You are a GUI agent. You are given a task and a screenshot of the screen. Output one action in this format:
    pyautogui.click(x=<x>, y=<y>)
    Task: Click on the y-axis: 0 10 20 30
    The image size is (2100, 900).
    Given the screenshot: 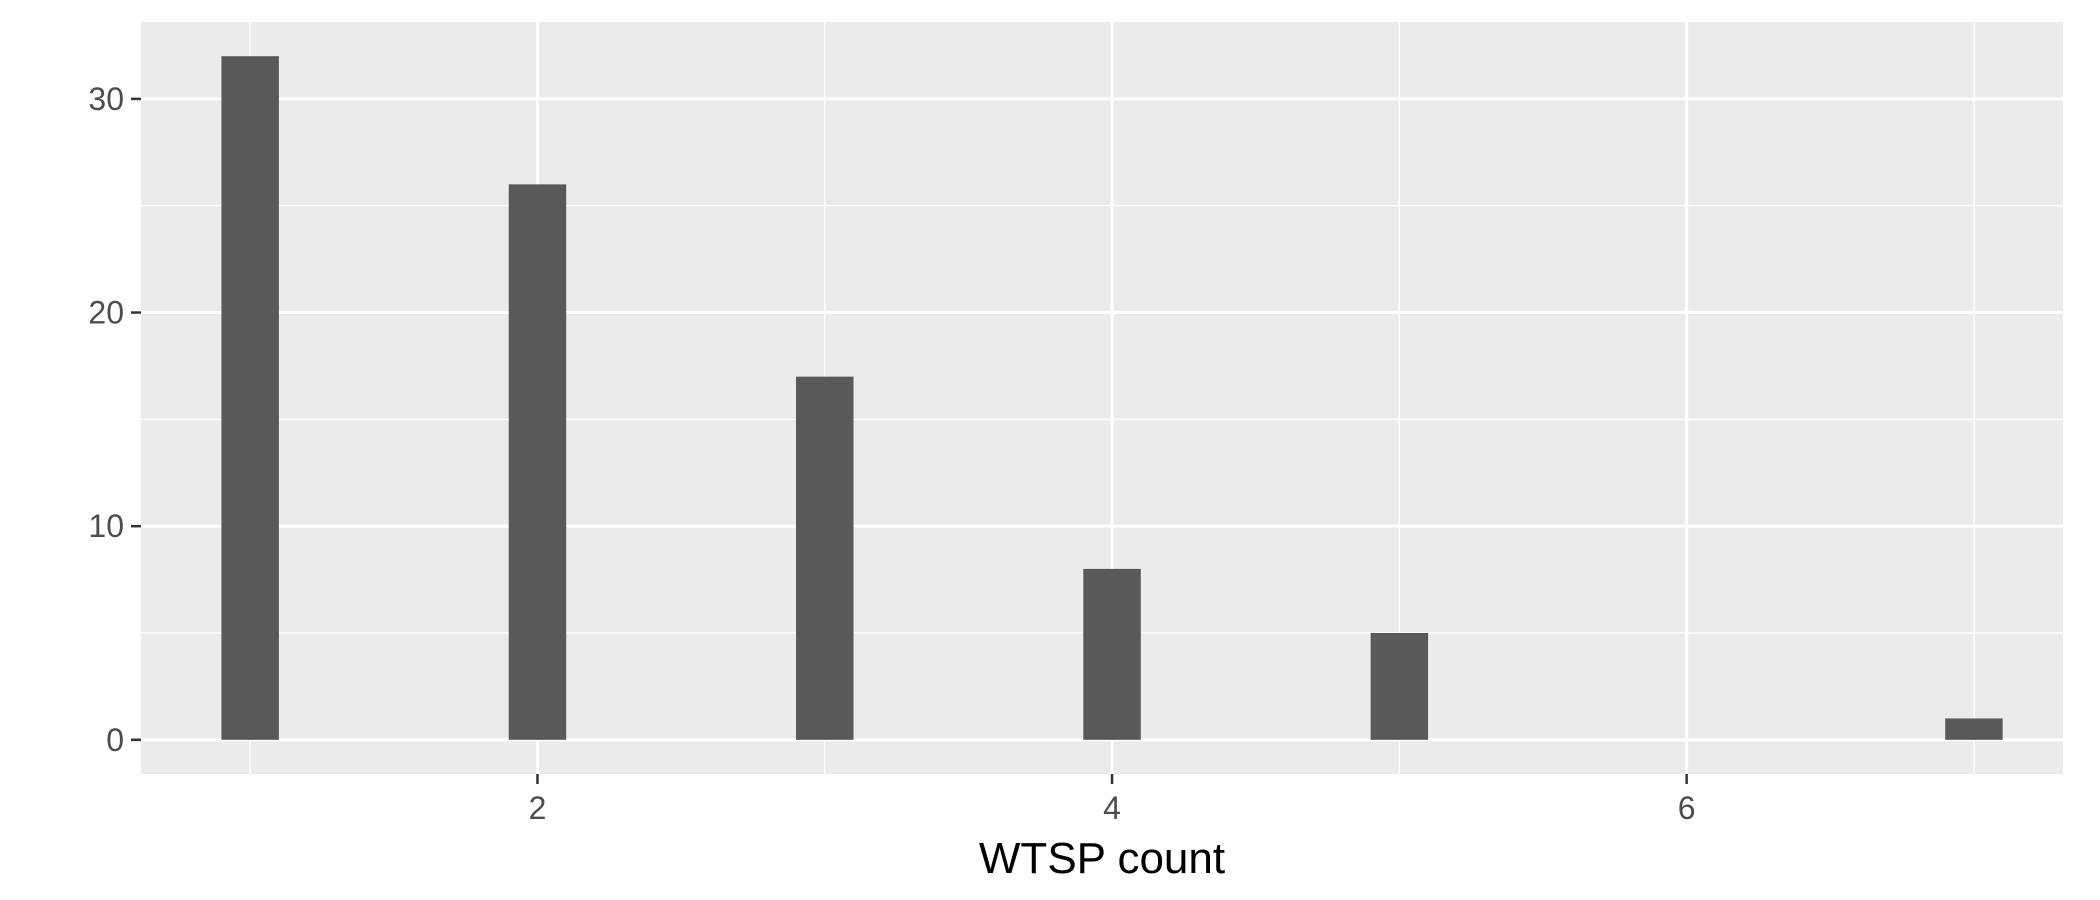 What is the action you would take?
    pyautogui.click(x=114, y=419)
    